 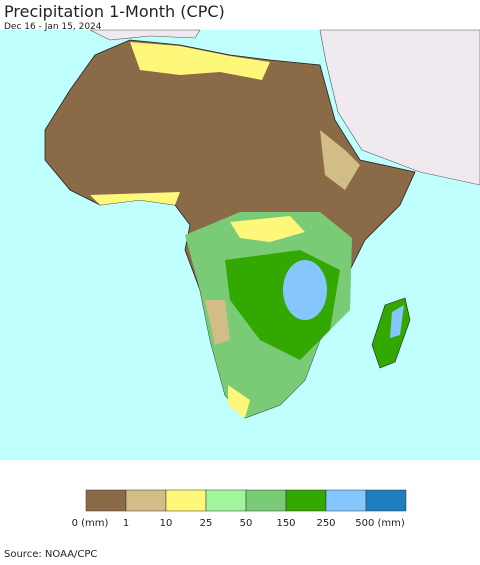 What do you see at coordinates (246, 523) in the screenshot?
I see `legend-label: 50` at bounding box center [246, 523].